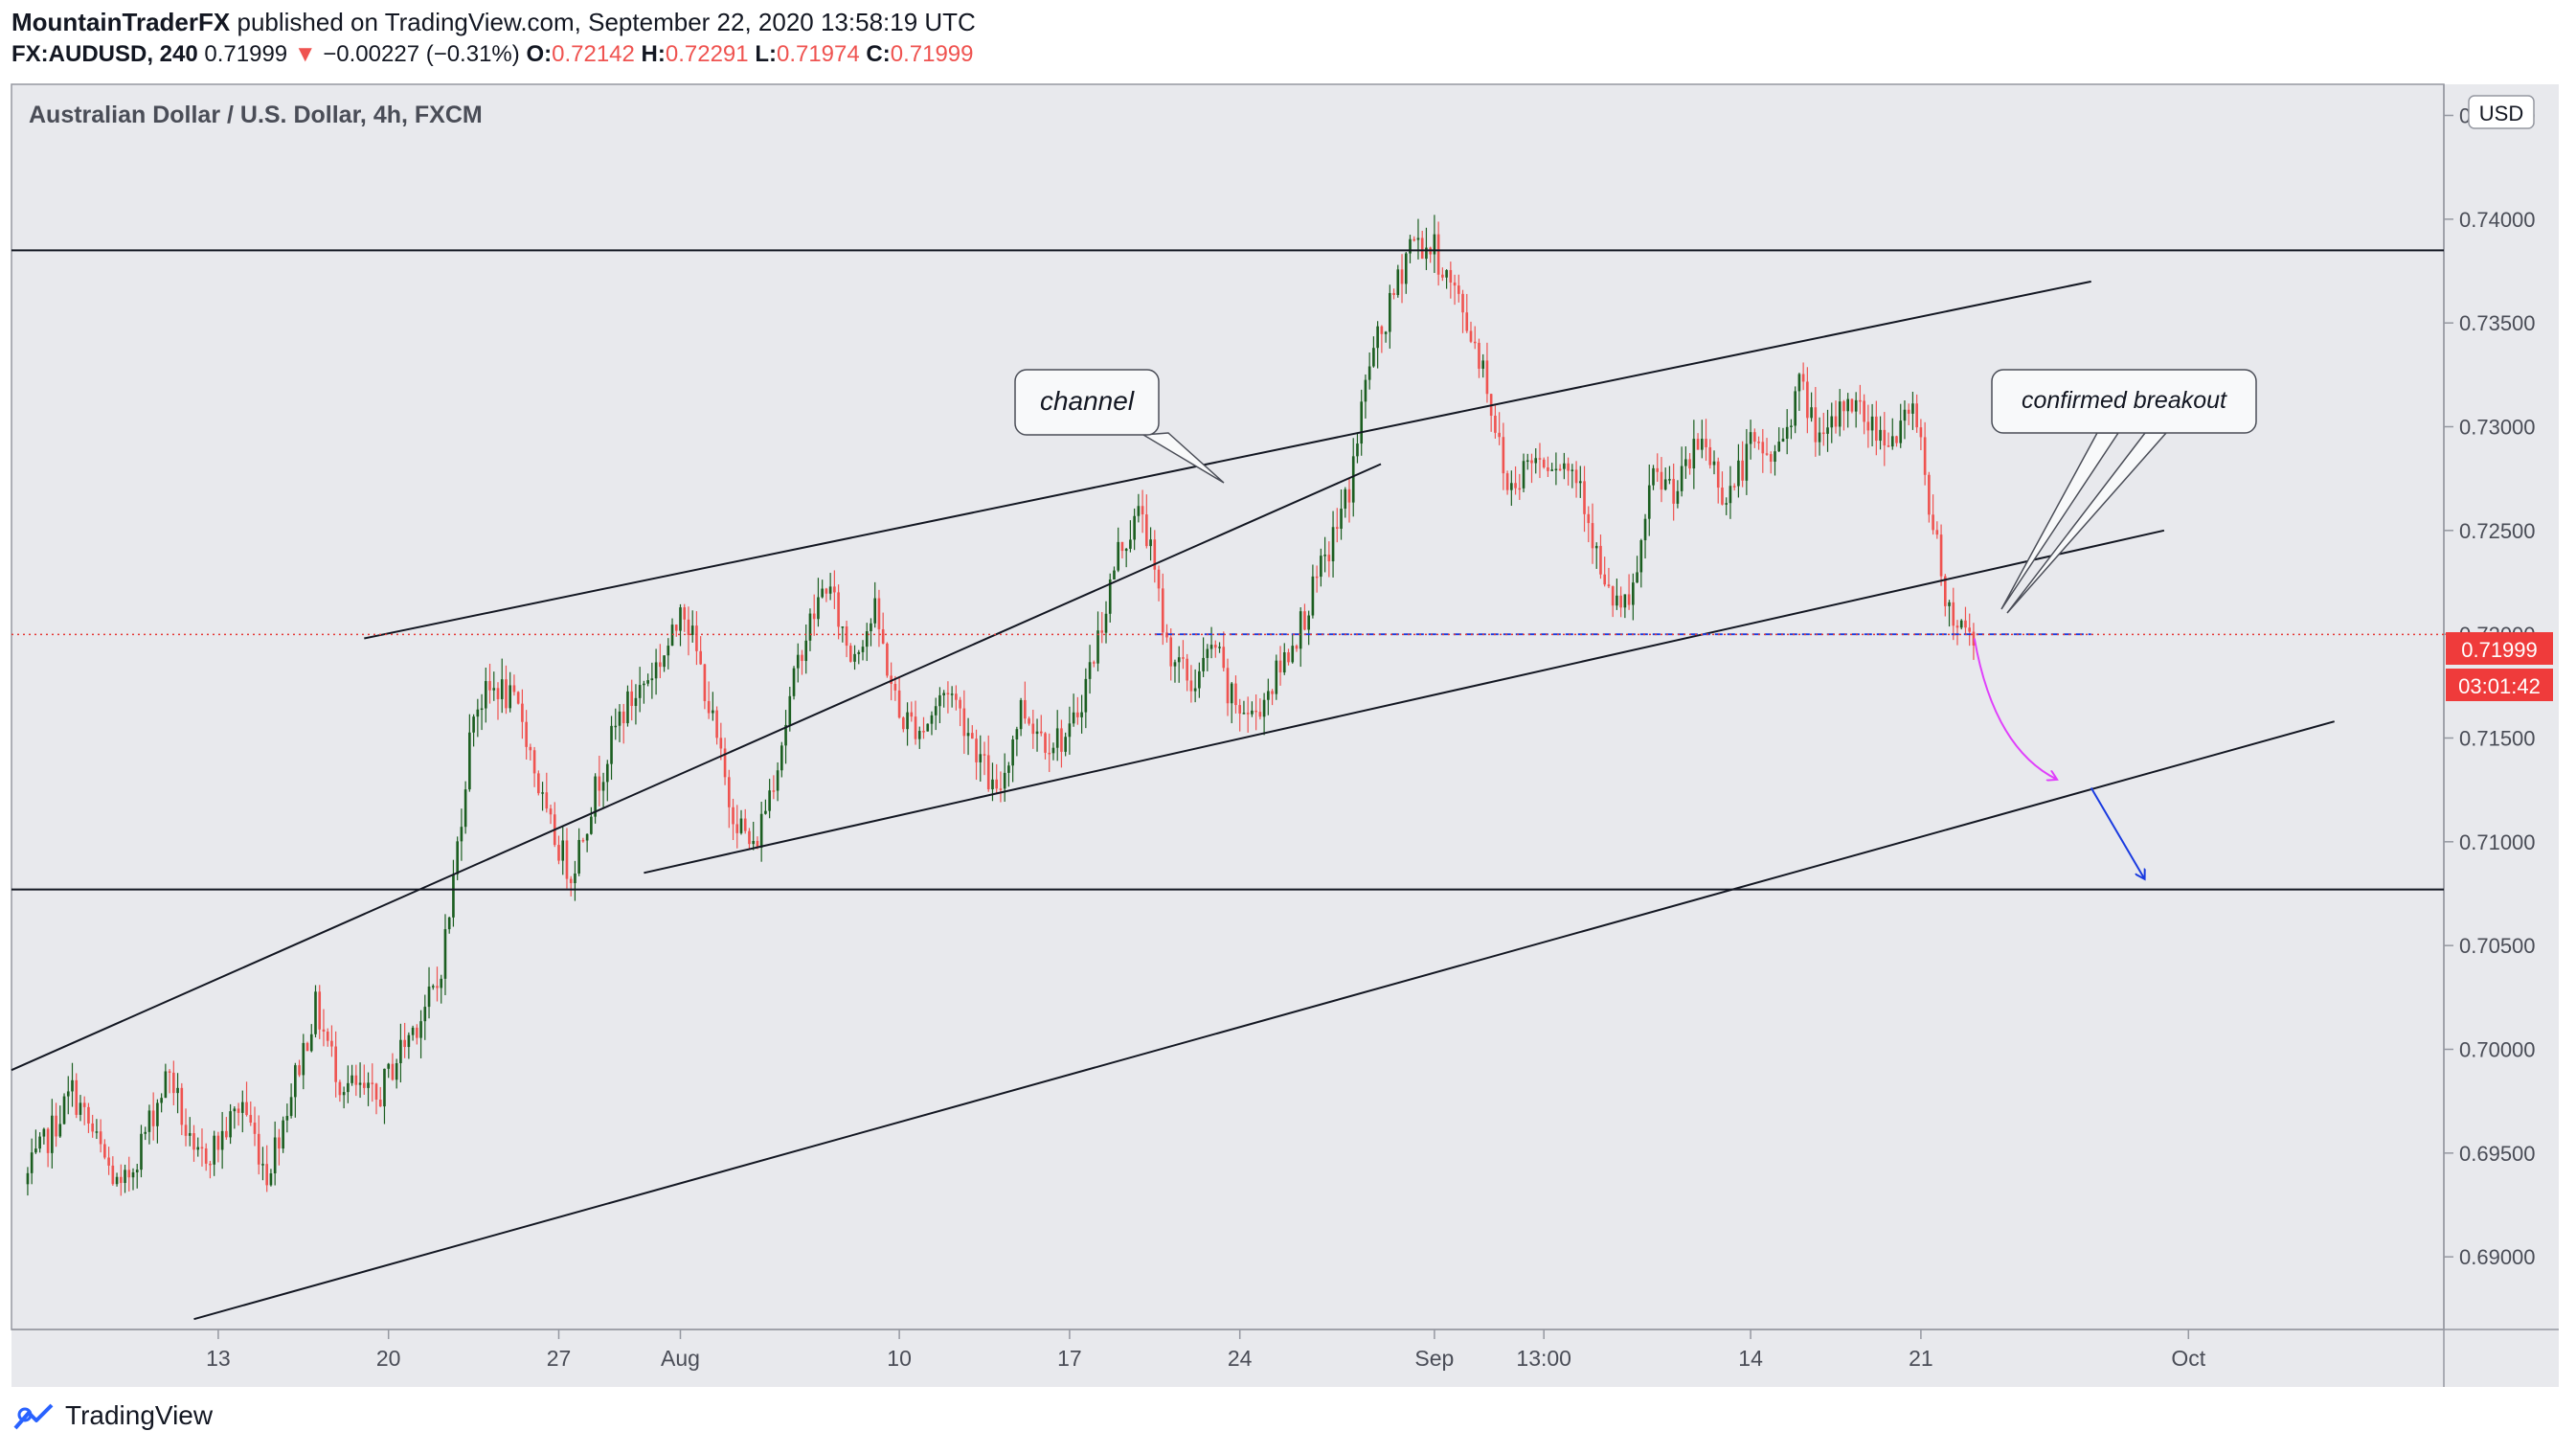  I want to click on y-tick-label: 0.70500, so click(2497, 946).